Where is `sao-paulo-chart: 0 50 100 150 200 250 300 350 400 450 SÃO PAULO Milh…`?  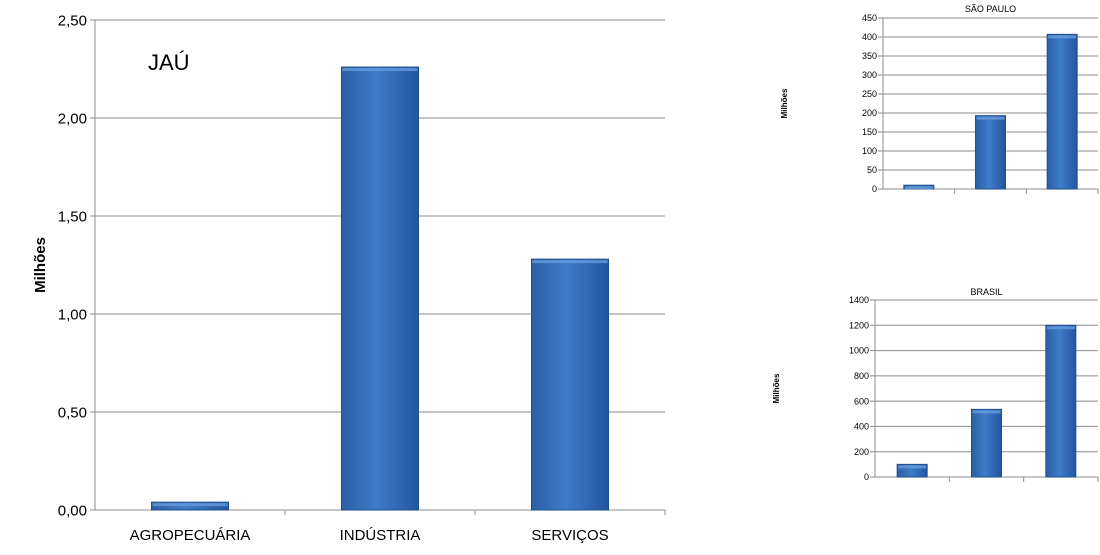
sao-paulo-chart: 0 50 100 150 200 250 300 350 400 450 SÃO PAULO Milh… is located at coordinates (930, 107).